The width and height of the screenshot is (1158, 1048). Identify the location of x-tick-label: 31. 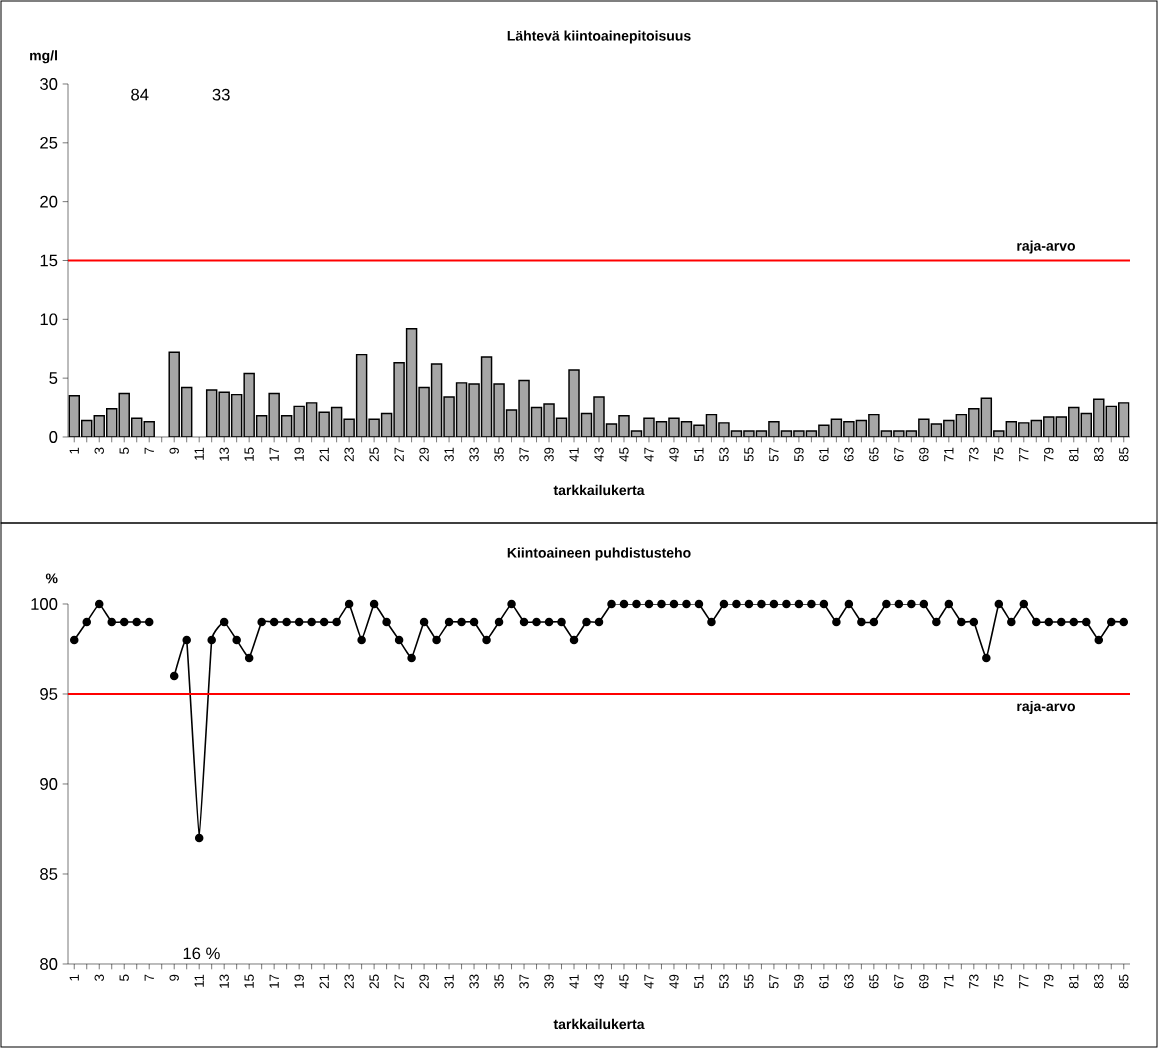
(449, 454).